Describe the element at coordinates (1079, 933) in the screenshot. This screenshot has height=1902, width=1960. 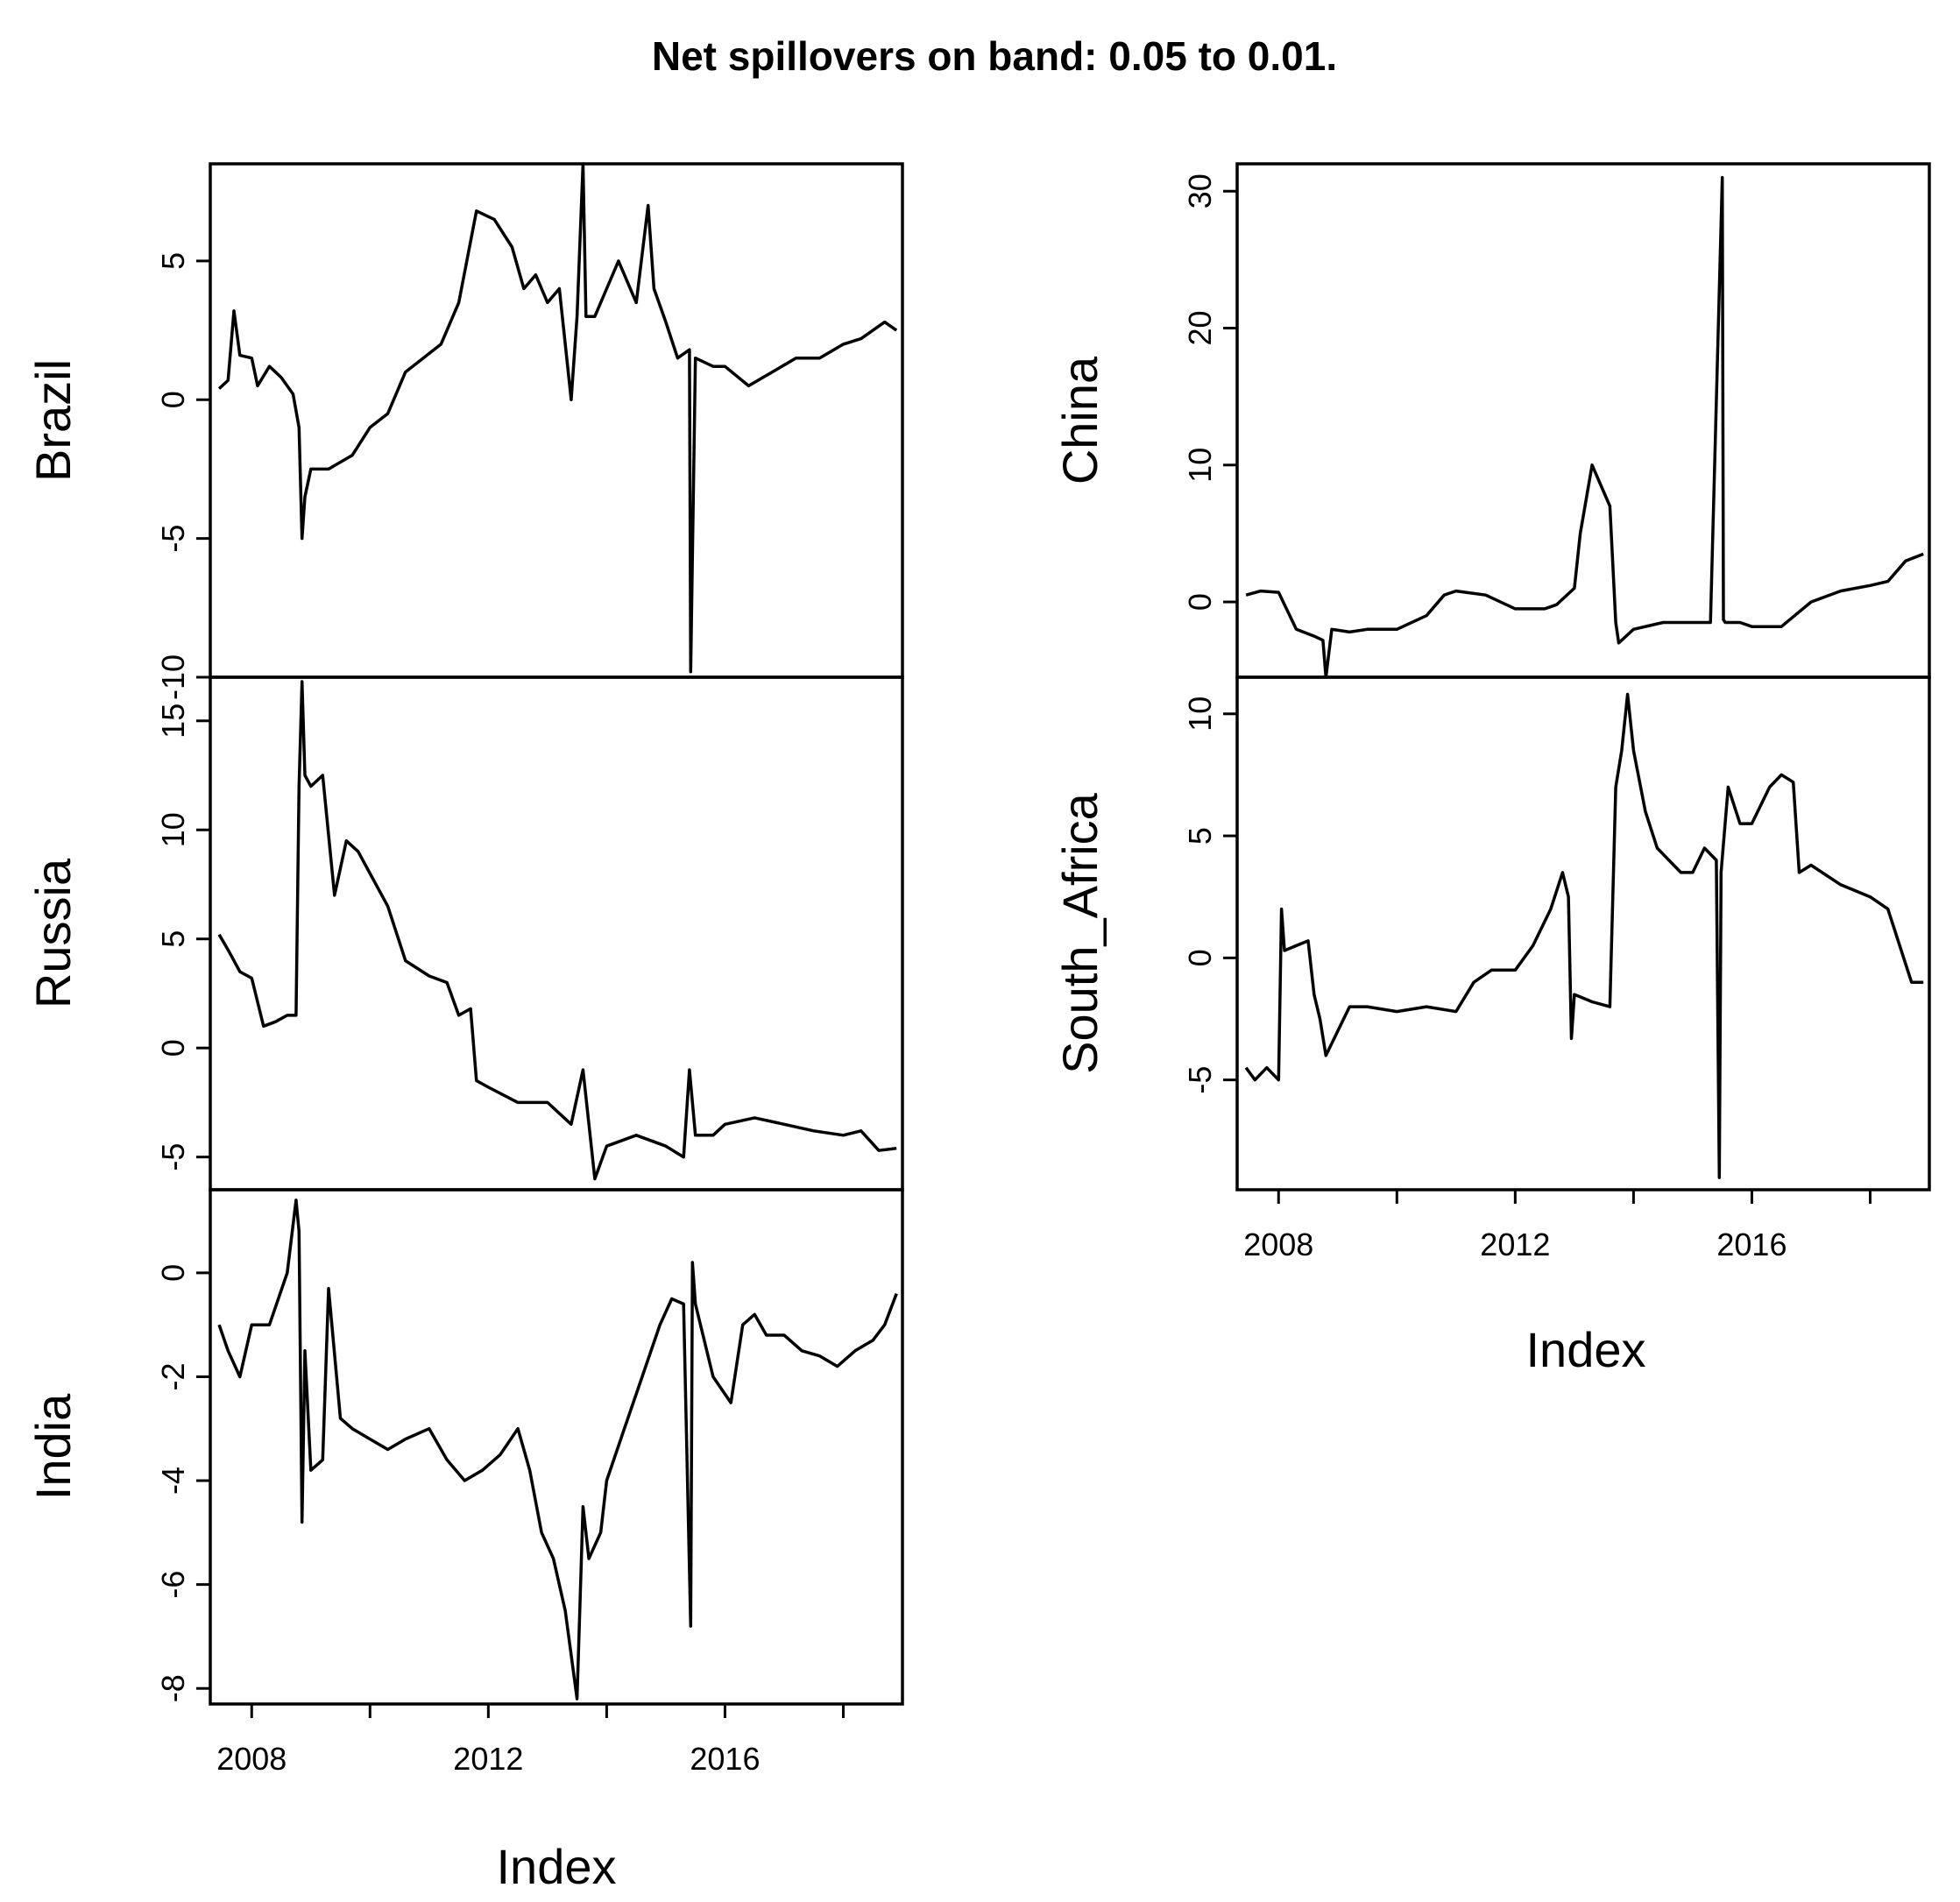
I see `y-axis-label: South_Africa` at that location.